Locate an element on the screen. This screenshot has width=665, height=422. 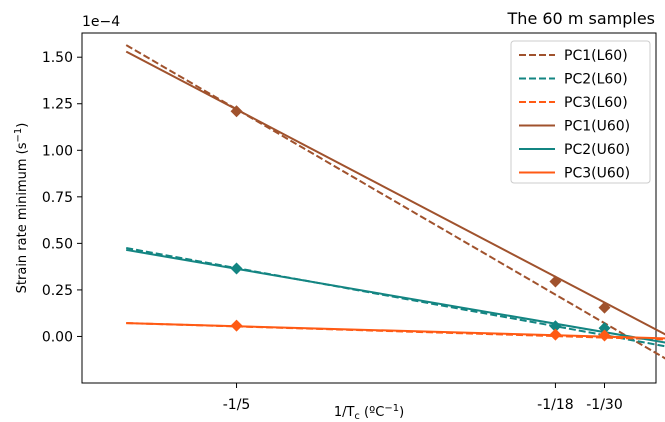
x-tick-label: -1/18 is located at coordinates (555, 405).